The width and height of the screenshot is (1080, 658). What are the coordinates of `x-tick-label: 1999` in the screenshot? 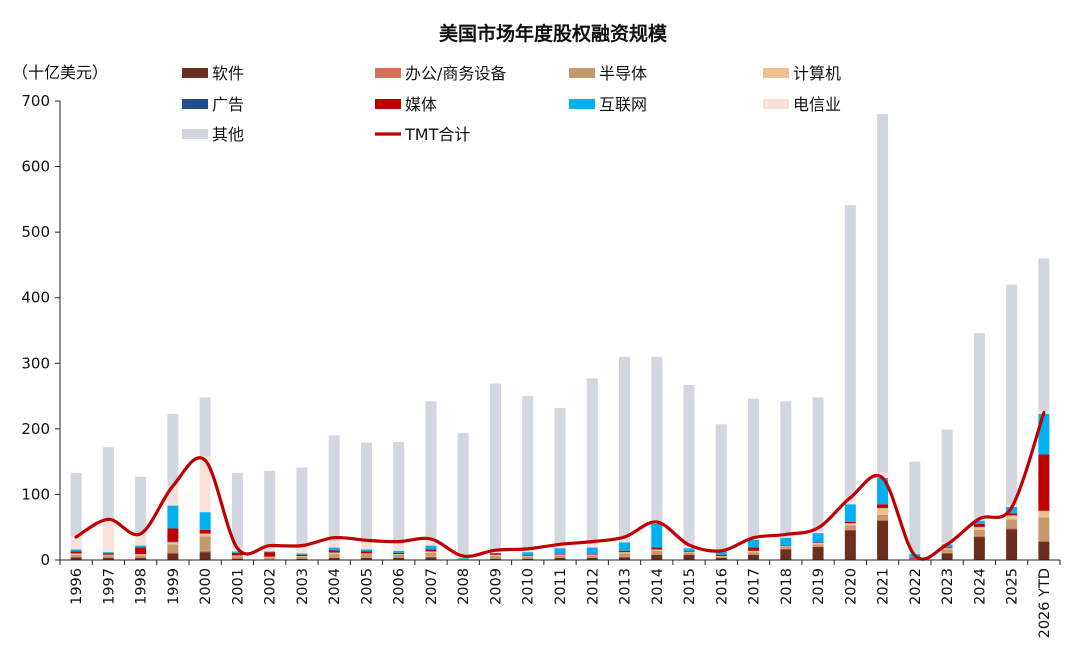 It's located at (174, 586).